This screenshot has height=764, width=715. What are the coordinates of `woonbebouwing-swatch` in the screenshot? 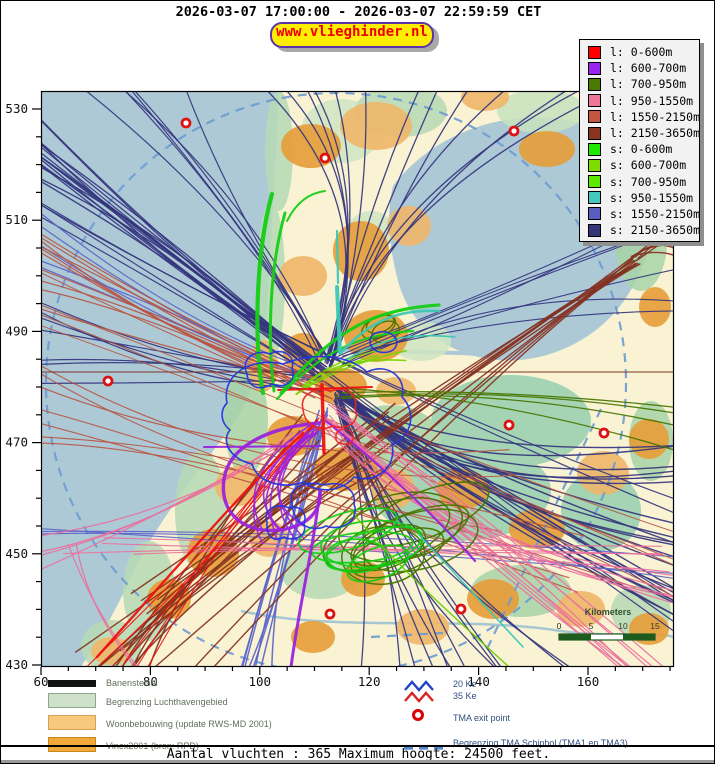 It's located at (72, 722).